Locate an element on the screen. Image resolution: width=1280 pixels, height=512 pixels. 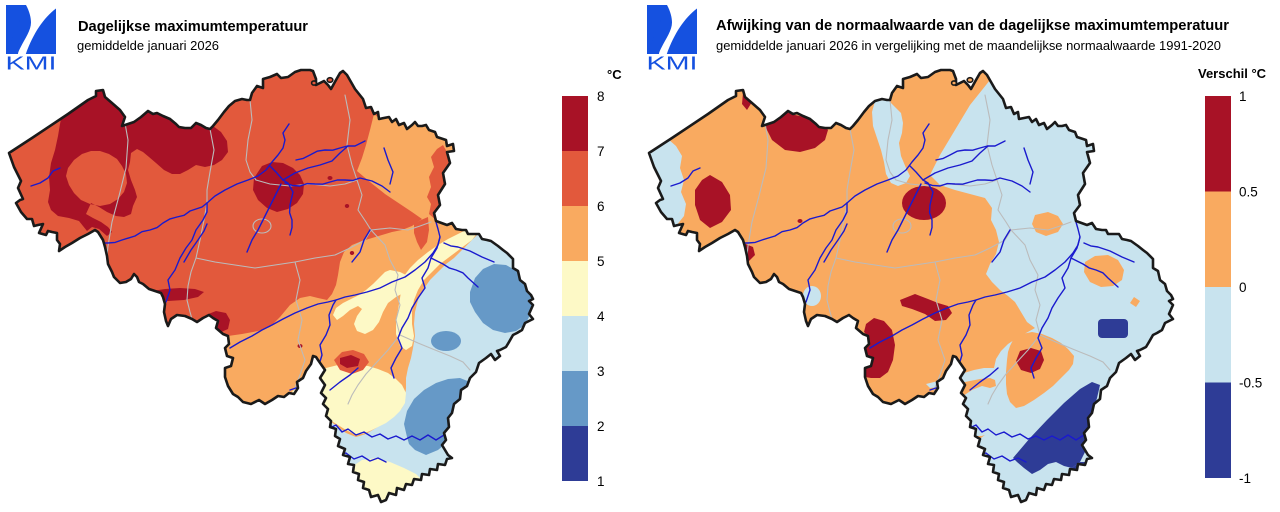
svg-text: 4 is located at coordinates (601, 316).